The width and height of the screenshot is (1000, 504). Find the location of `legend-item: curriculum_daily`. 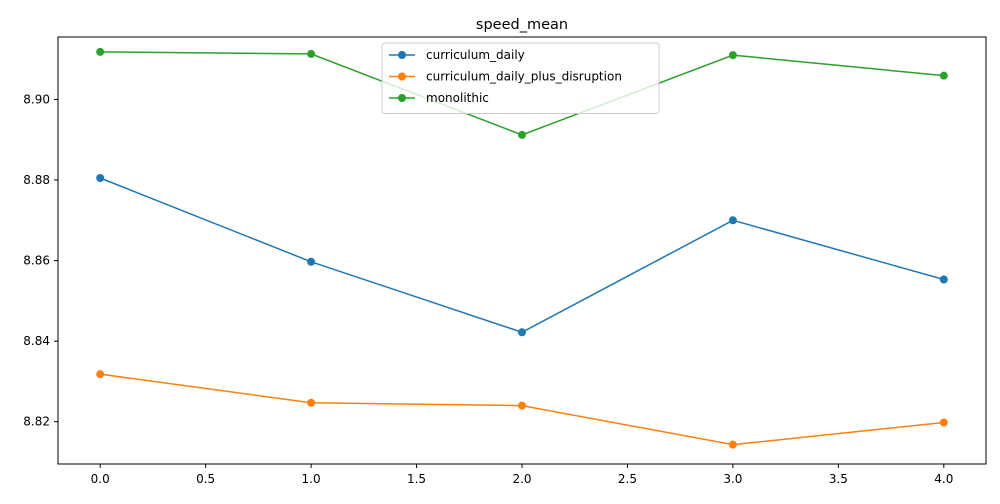

legend-item: curriculum_daily is located at coordinates (457, 55).